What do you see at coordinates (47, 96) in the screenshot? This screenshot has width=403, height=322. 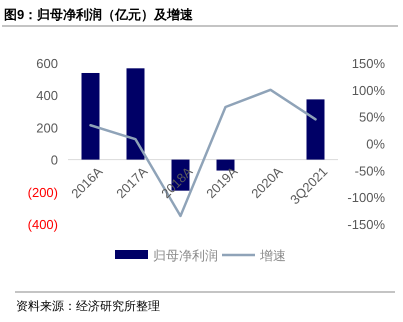 I see `y-tick-label: 400` at bounding box center [47, 96].